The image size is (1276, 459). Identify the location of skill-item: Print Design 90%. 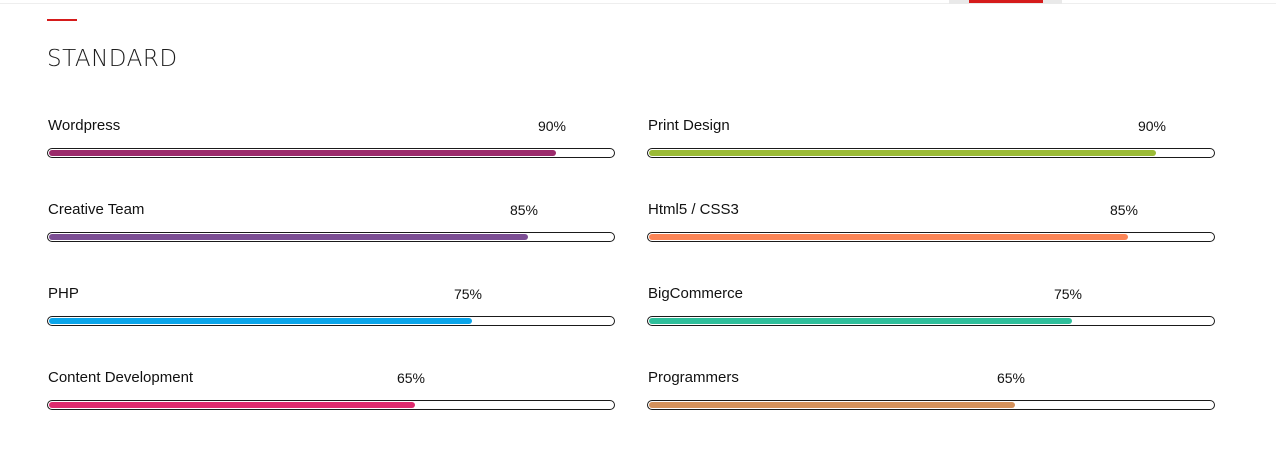
(932, 135).